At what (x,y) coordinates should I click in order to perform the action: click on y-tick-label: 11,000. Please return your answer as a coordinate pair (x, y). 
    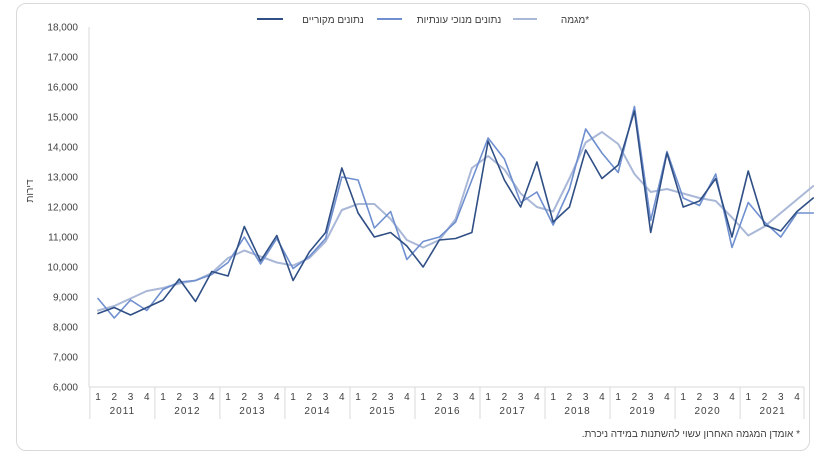
    Looking at the image, I should click on (63, 238).